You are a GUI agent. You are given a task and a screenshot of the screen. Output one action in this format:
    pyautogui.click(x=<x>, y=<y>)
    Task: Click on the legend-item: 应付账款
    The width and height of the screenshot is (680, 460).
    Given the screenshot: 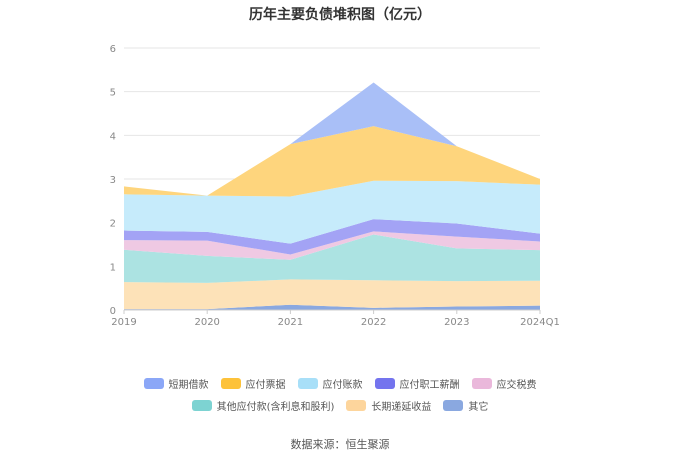 What is the action you would take?
    pyautogui.click(x=330, y=383)
    